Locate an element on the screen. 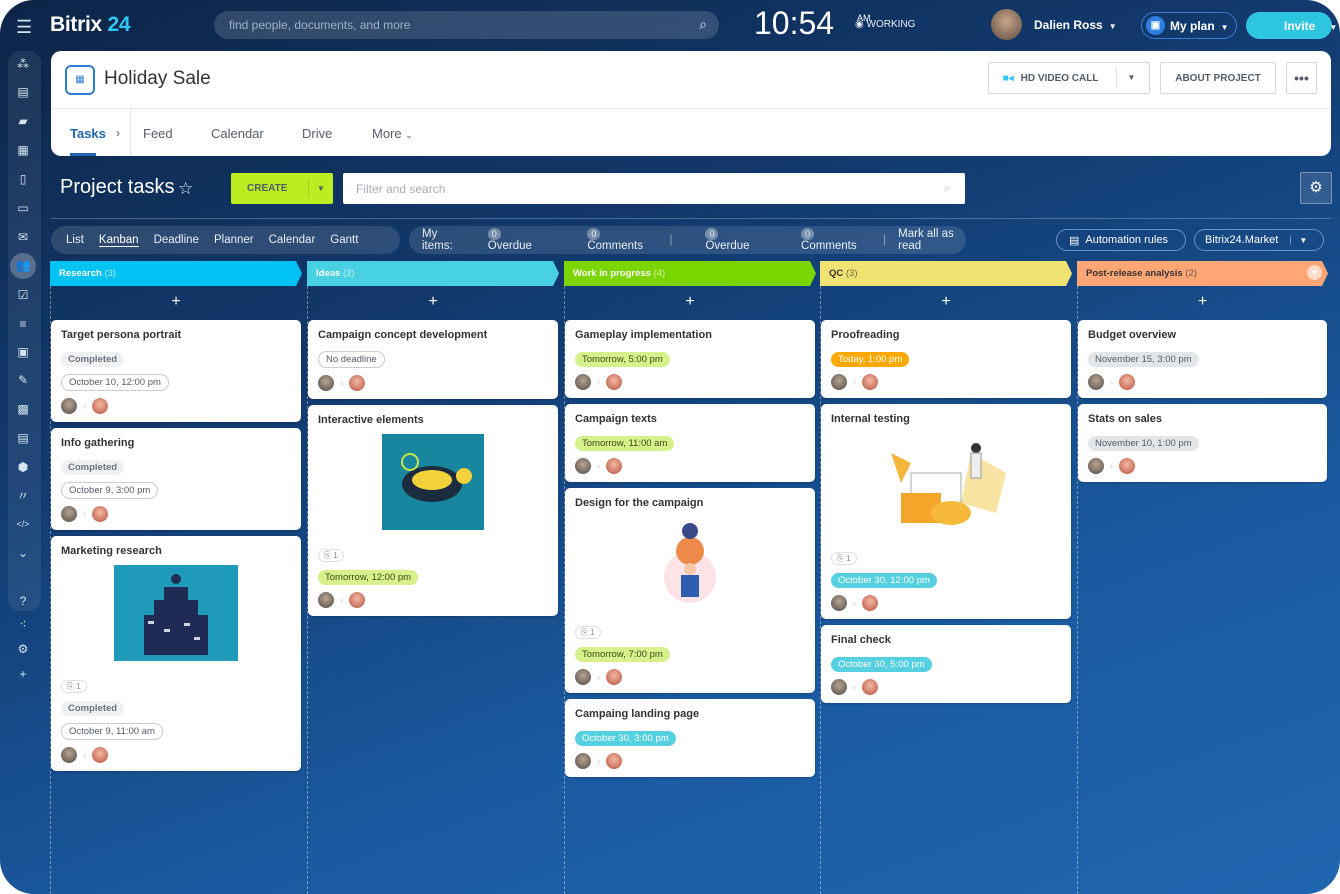  create-button: CREATE ▼ is located at coordinates (282, 188).